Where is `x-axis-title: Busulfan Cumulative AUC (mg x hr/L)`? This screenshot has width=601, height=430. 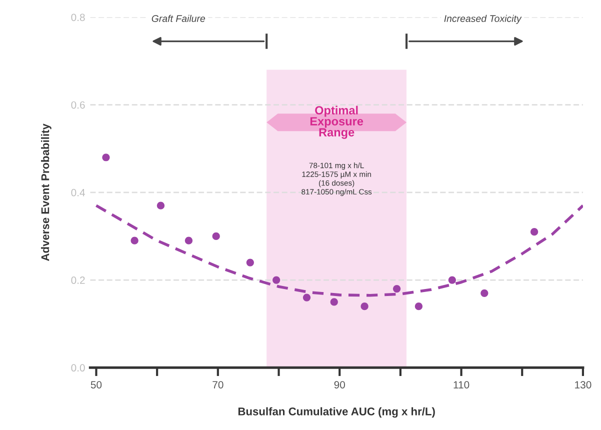
x-axis-title: Busulfan Cumulative AUC (mg x hr/L) is located at coordinates (336, 412).